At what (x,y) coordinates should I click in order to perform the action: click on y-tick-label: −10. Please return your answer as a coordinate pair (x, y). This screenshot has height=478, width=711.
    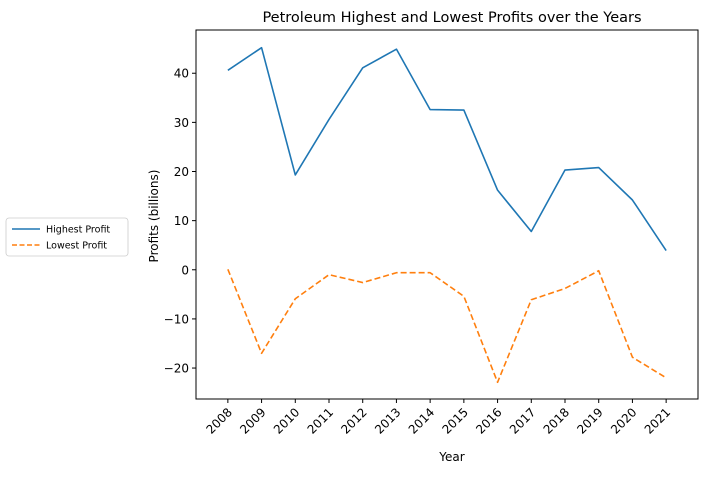
    Looking at the image, I should click on (176, 319).